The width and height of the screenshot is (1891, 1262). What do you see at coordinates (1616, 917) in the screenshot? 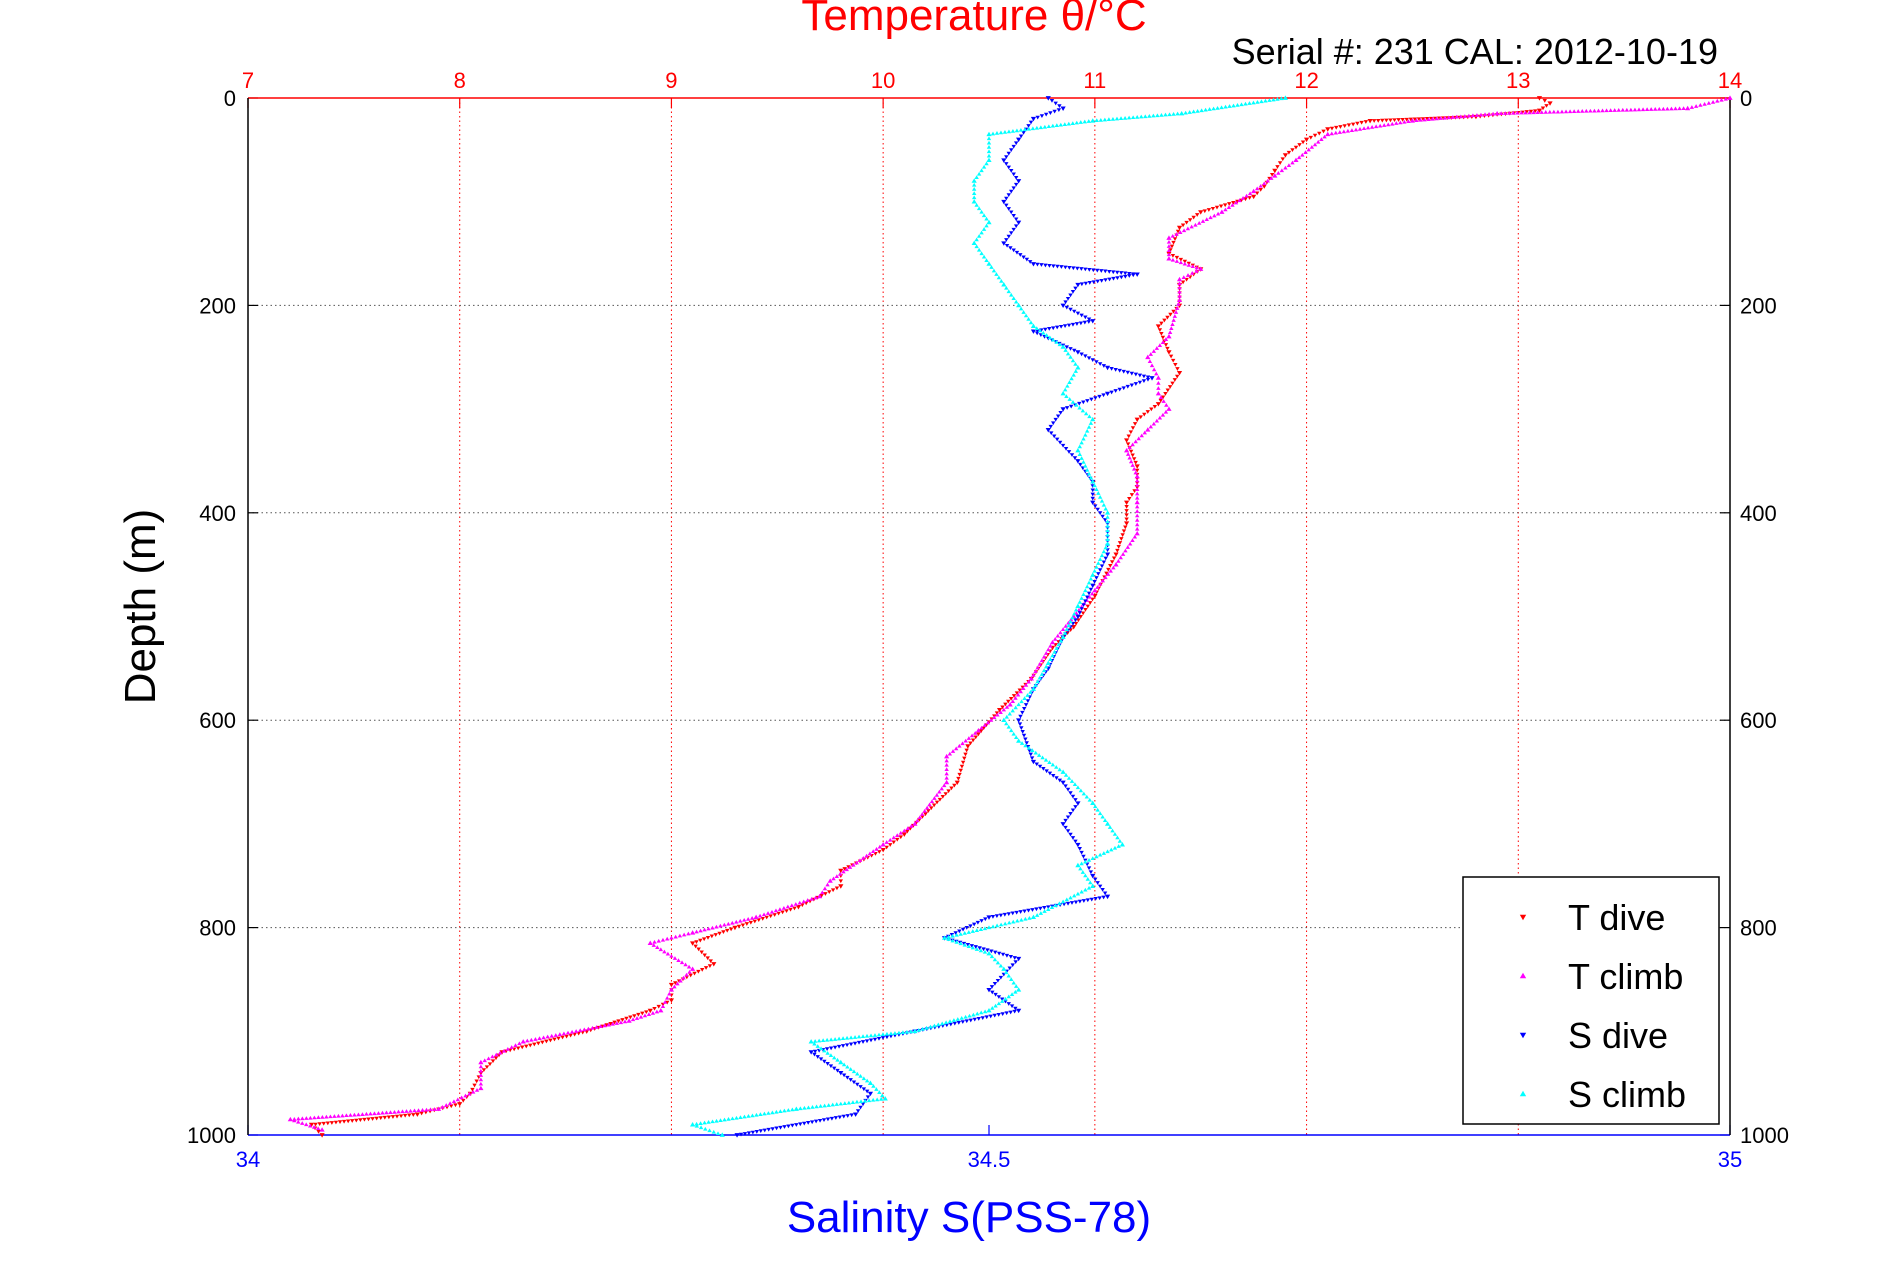
I see `legend-entry: T dive` at bounding box center [1616, 917].